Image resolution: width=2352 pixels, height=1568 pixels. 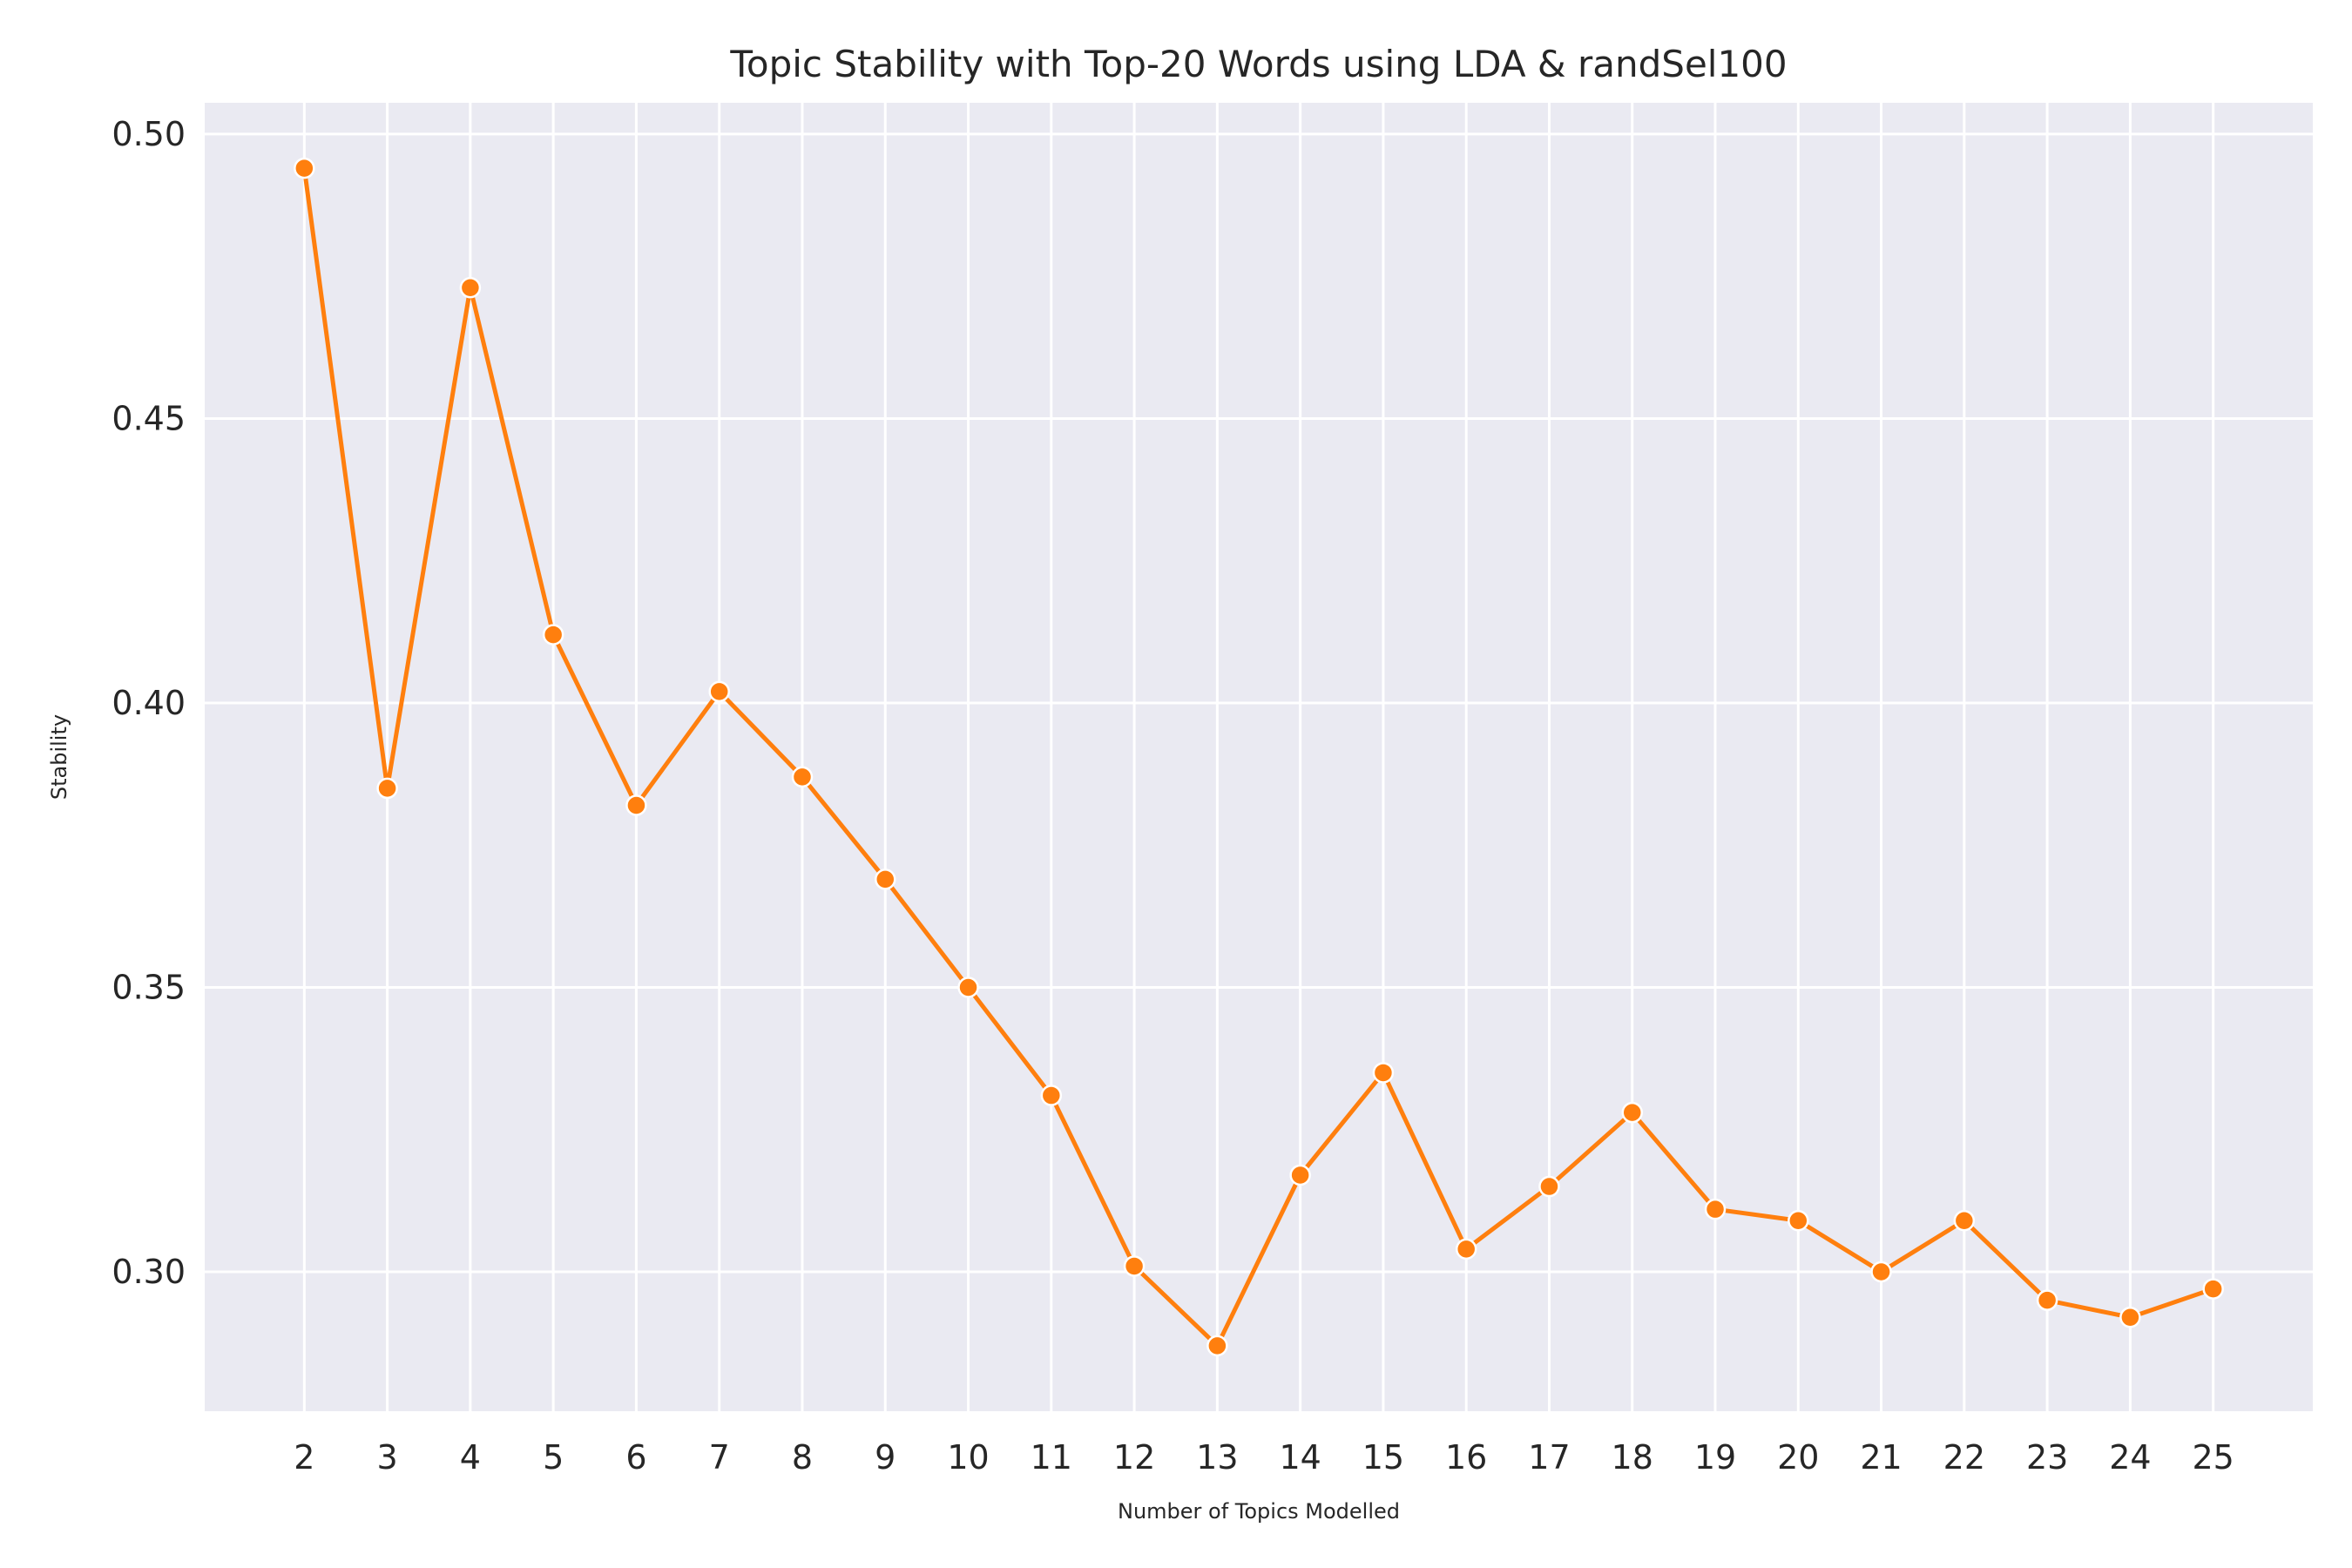 I want to click on x-tick-label: 10, so click(x=968, y=1457).